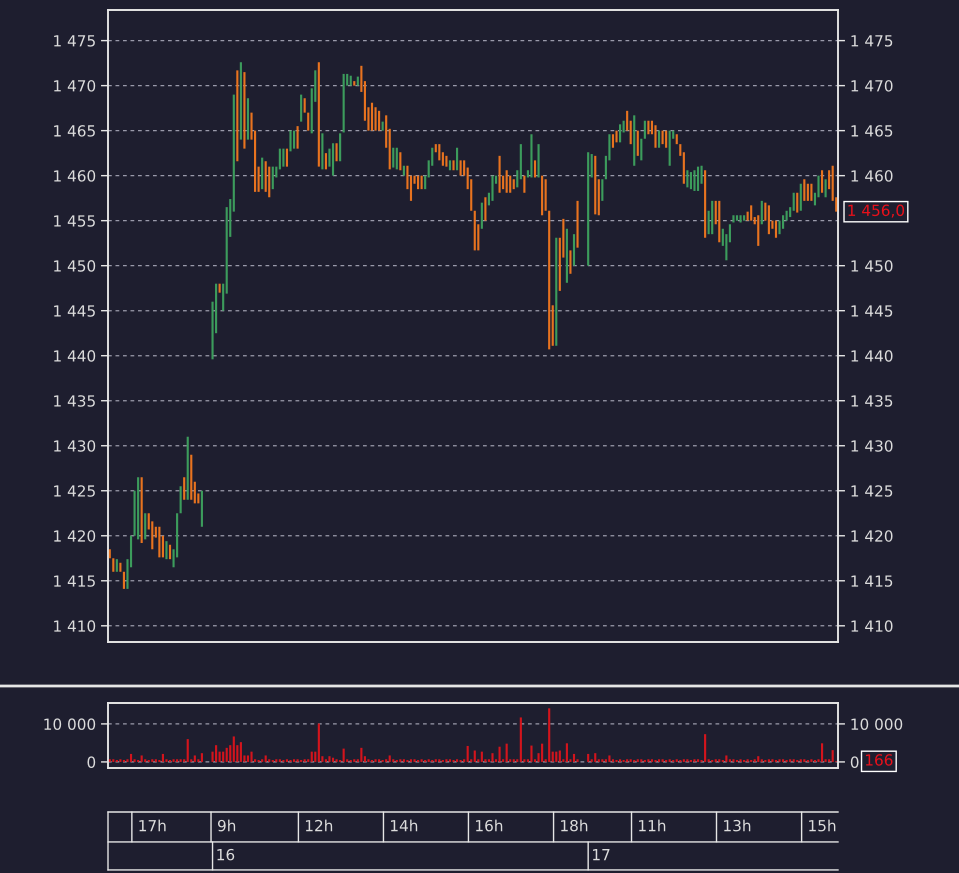  What do you see at coordinates (737, 826) in the screenshot?
I see `x-tick-label: 13h` at bounding box center [737, 826].